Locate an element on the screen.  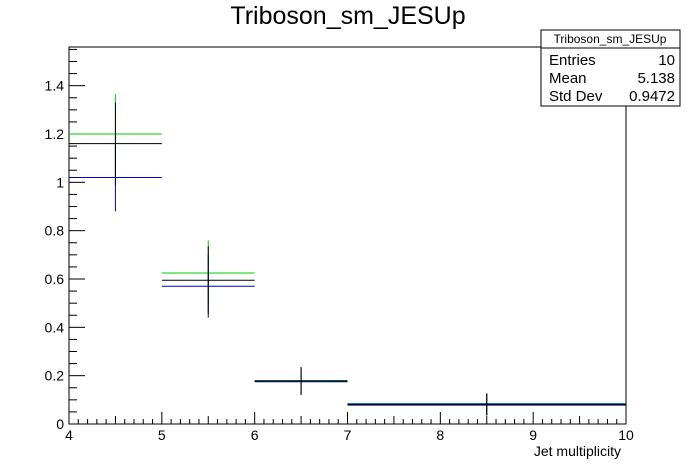
y-tick-label: 0.6 is located at coordinates (55, 279).